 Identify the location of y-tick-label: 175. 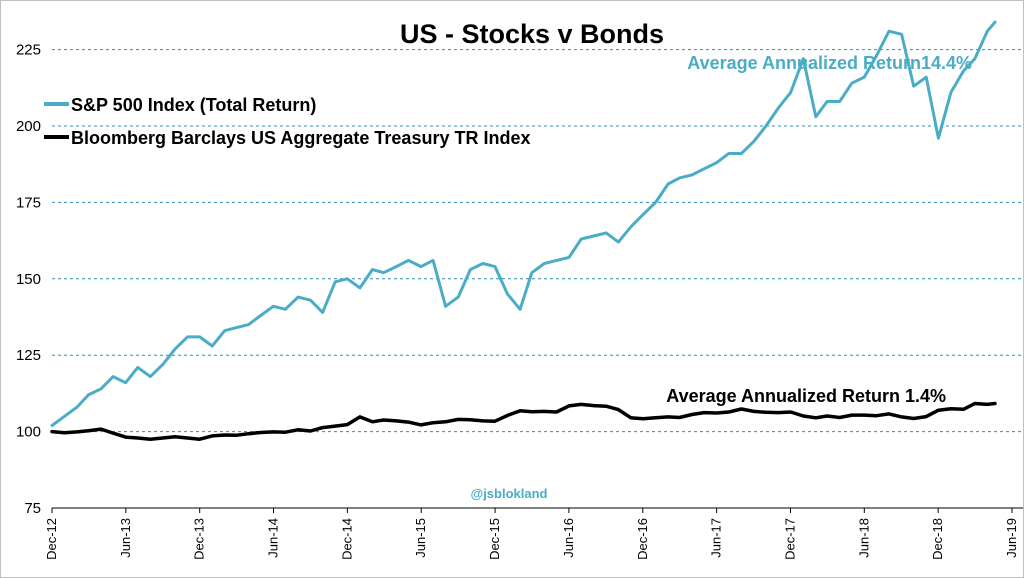
(28, 202).